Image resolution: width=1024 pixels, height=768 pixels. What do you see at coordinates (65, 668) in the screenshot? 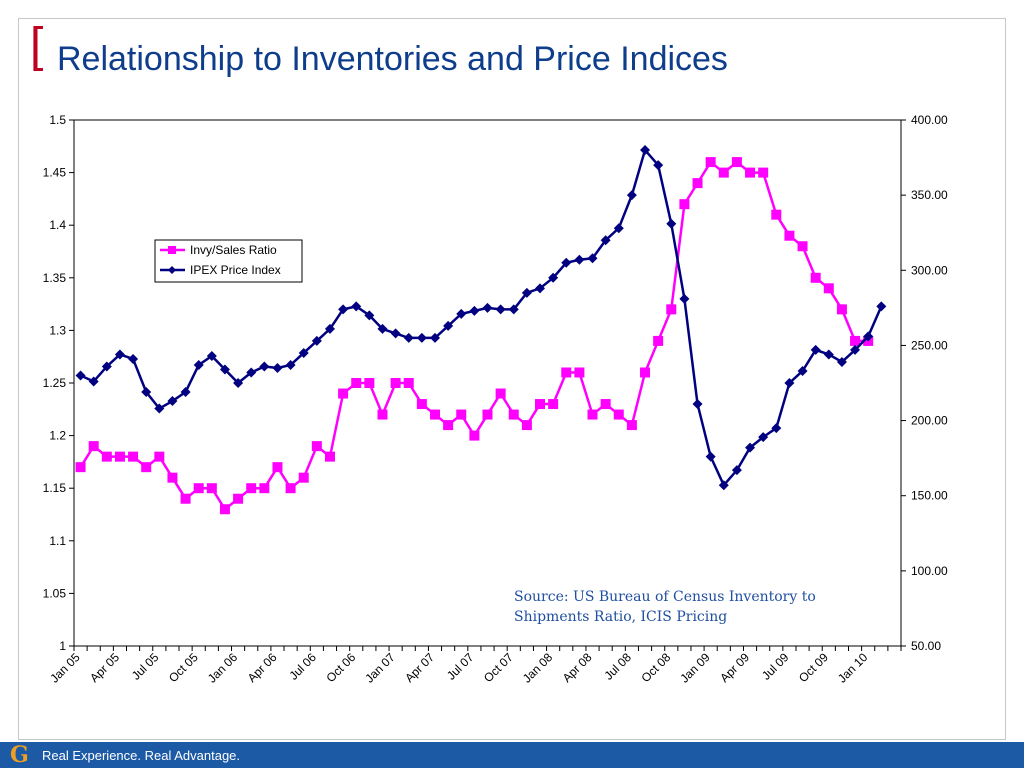
I see `x-tick-label: Jan 05` at bounding box center [65, 668].